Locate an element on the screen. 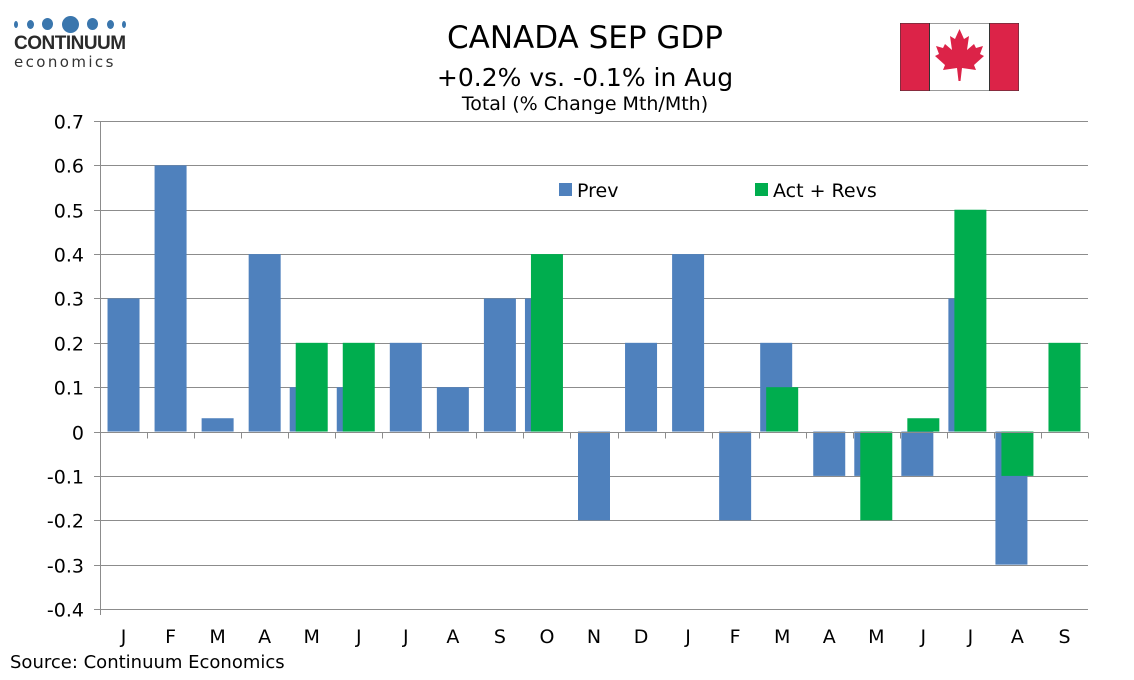 The width and height of the screenshot is (1134, 680). legend-label: Act + Revs is located at coordinates (825, 191).